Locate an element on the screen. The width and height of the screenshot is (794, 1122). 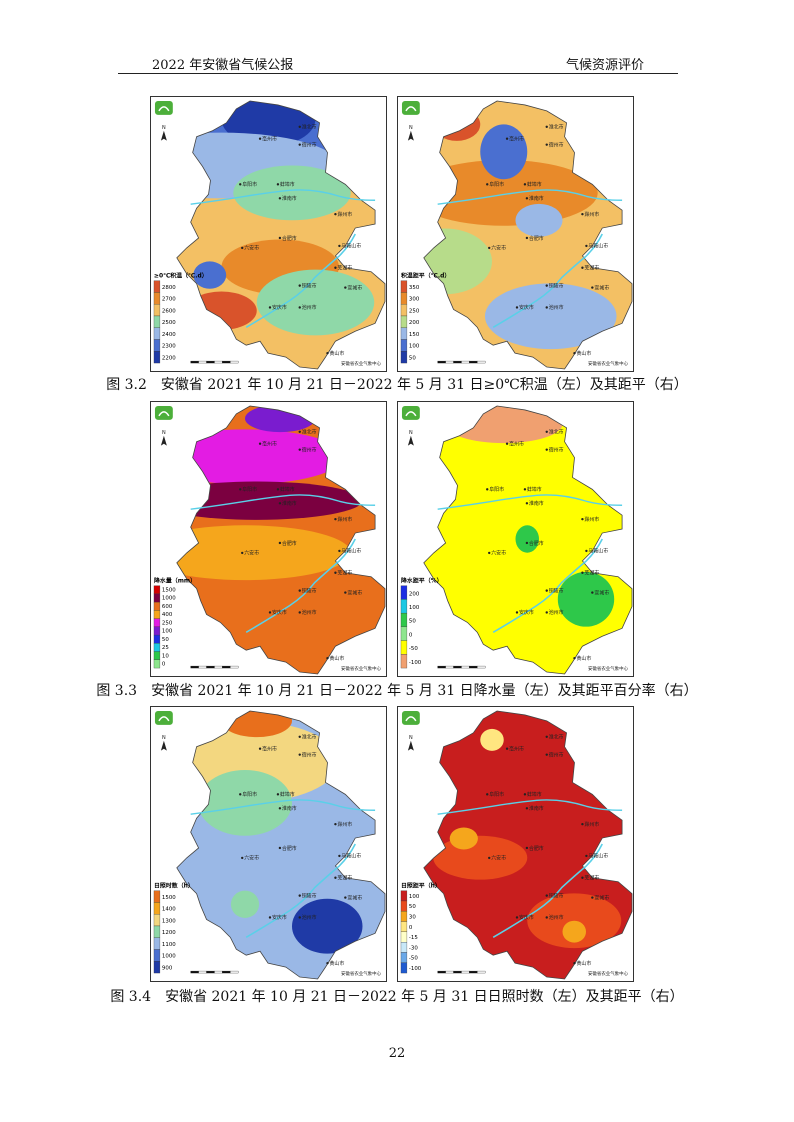
legend-label: 900 is located at coordinates (167, 969).